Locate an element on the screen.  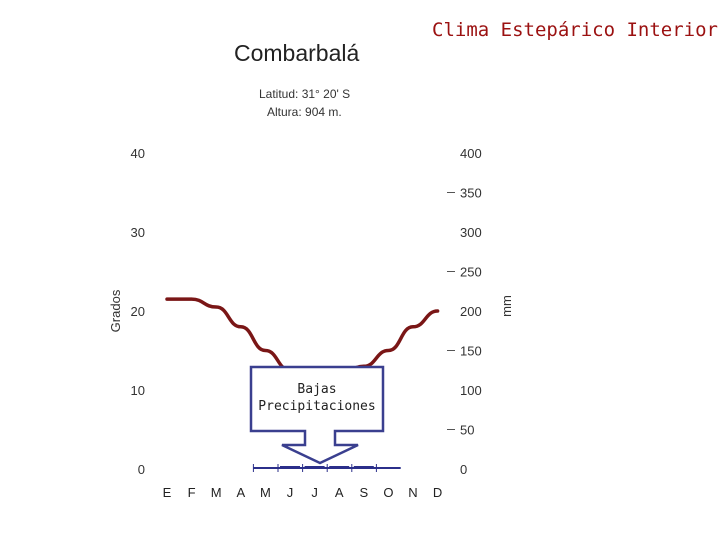
right-tick-label: 150 is located at coordinates (471, 351).